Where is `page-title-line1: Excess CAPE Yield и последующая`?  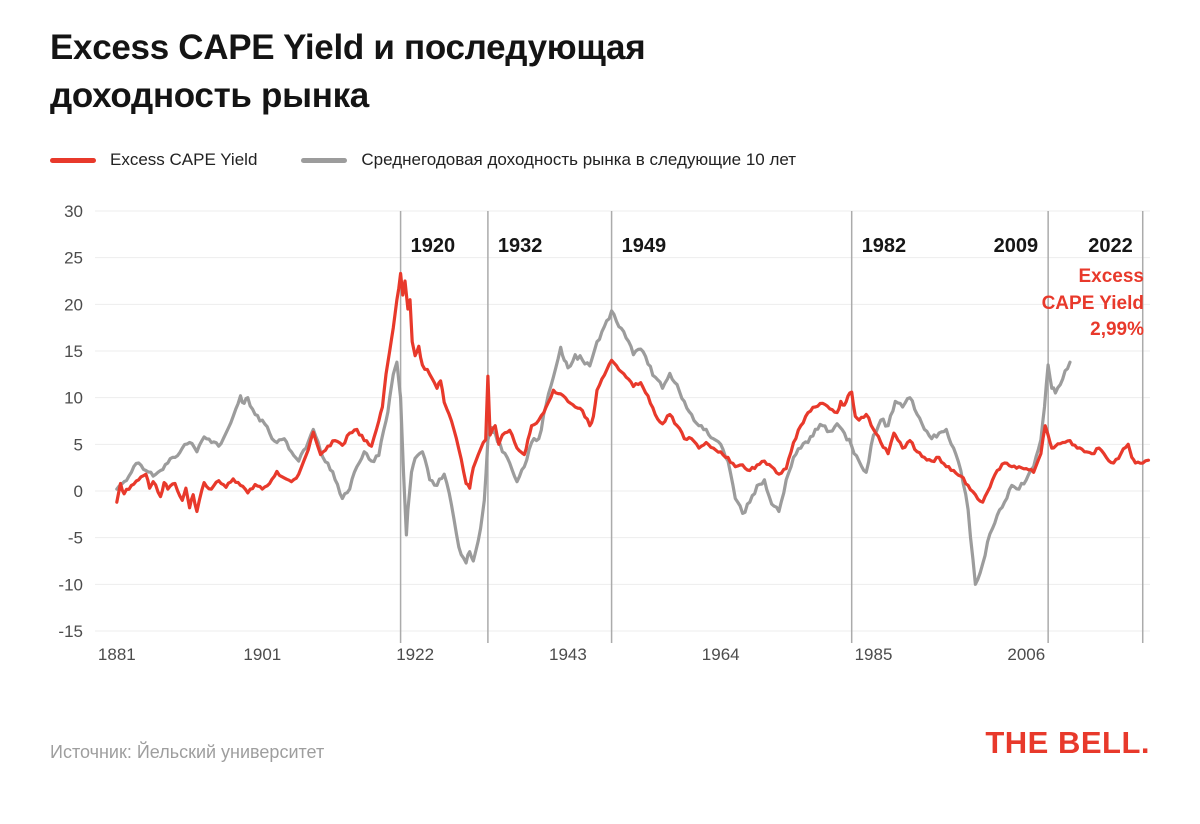 page-title-line1: Excess CAPE Yield и последующая is located at coordinates (348, 47).